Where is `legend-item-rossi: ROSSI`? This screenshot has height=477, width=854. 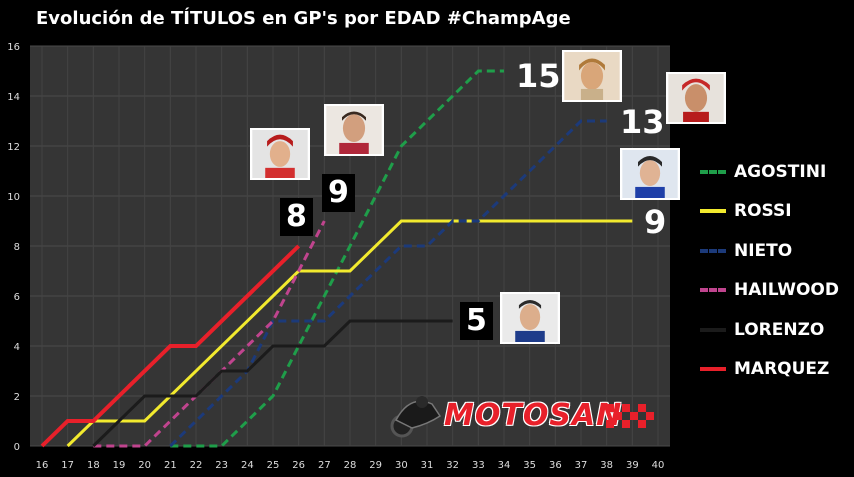 legend-item-rossi: ROSSI is located at coordinates (775, 212).